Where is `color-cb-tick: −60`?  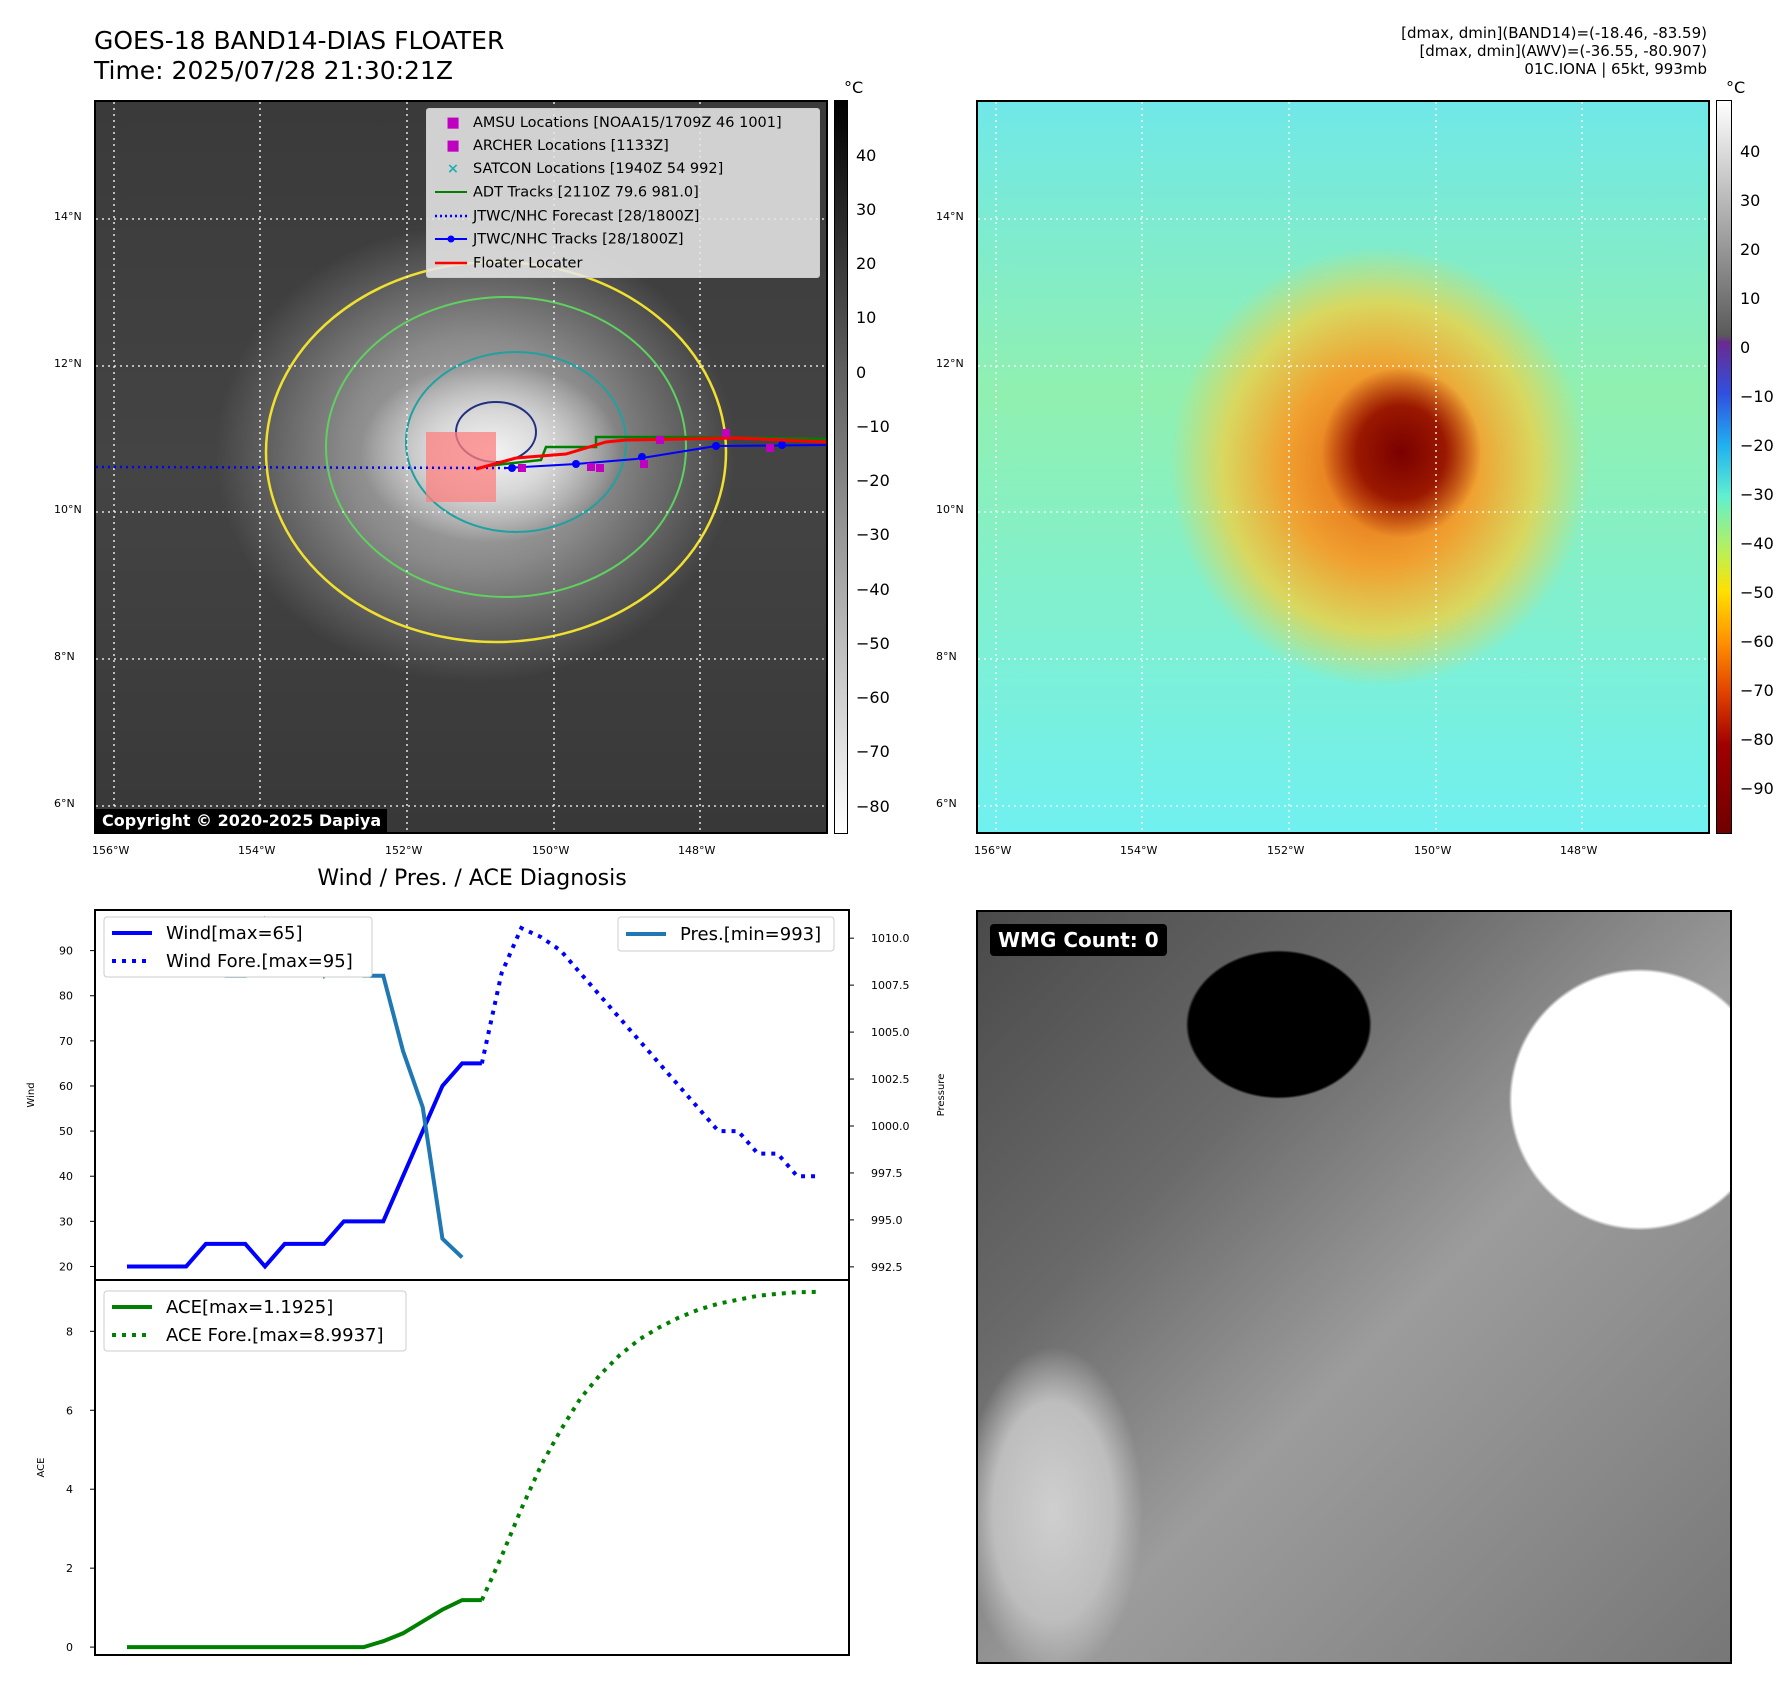
color-cb-tick: −60 is located at coordinates (1757, 641).